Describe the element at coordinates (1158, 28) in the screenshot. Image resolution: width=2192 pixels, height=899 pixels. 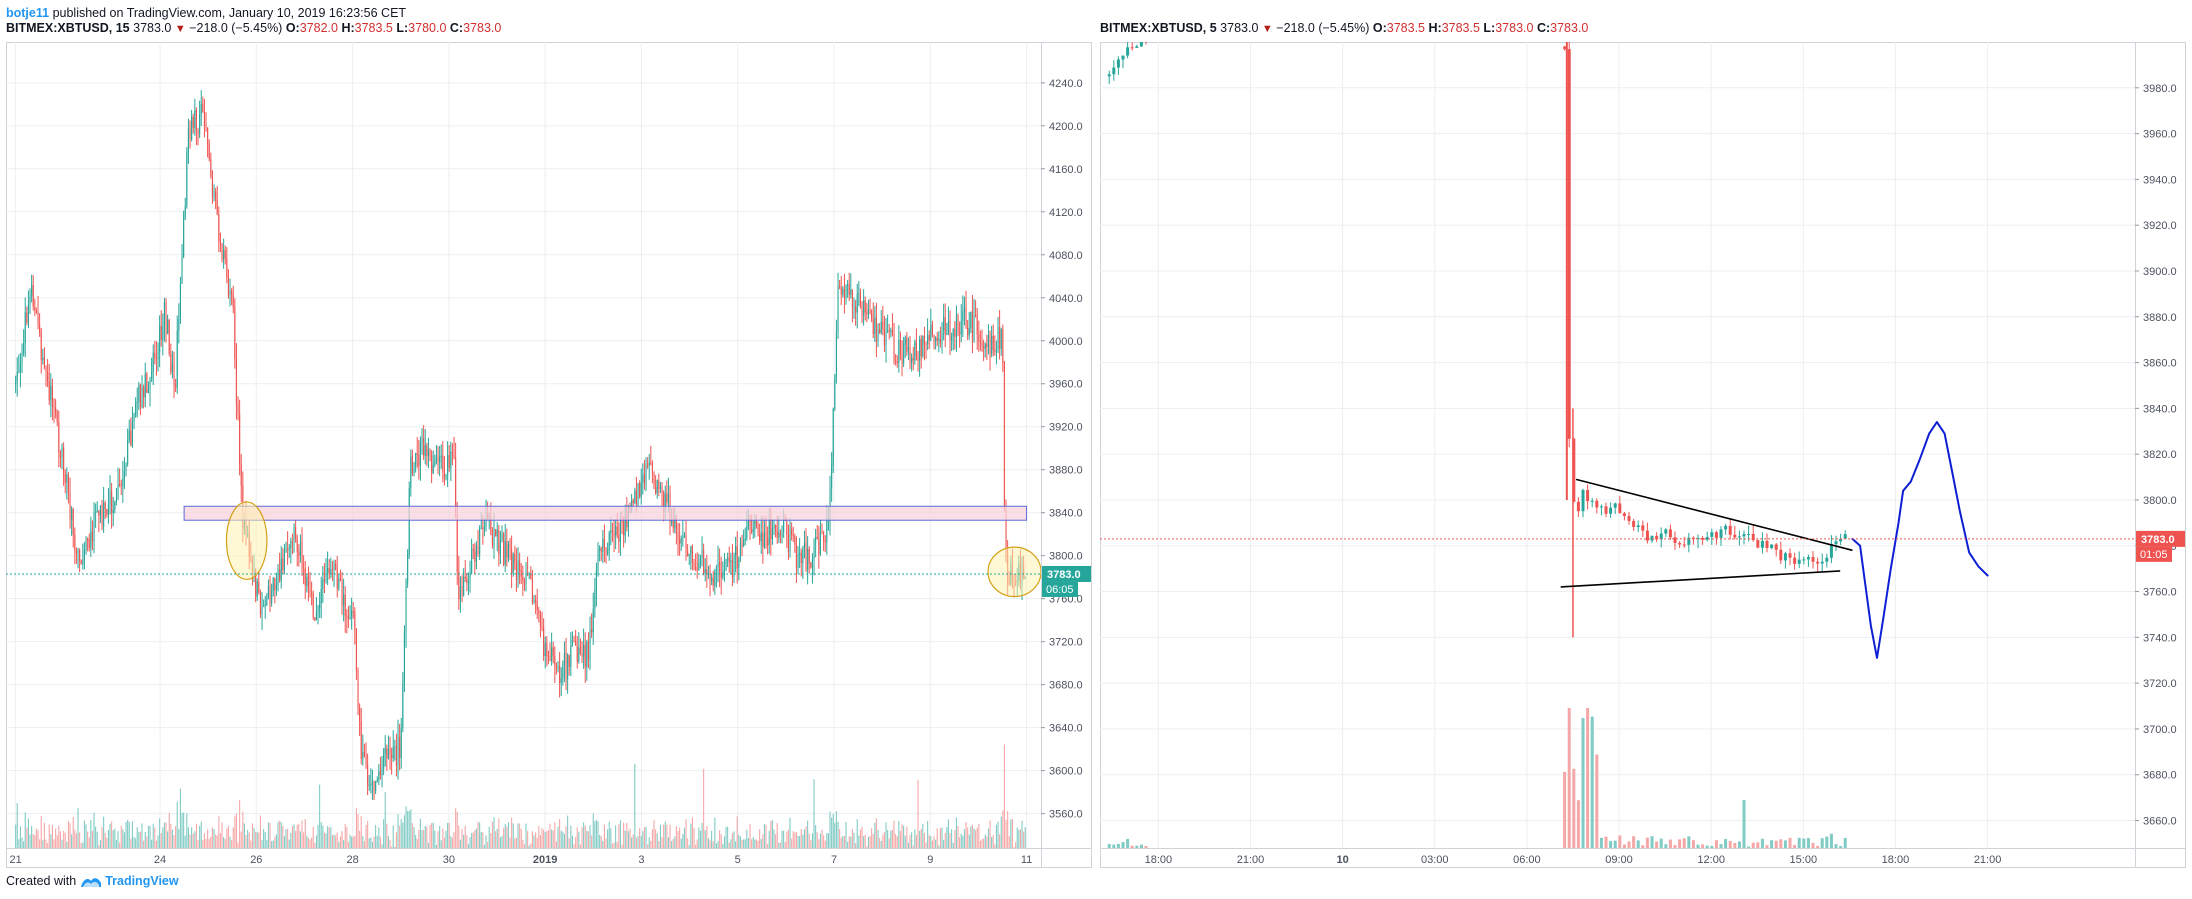
I see `right-symbol: BITMEX:XBTUSD, 5` at that location.